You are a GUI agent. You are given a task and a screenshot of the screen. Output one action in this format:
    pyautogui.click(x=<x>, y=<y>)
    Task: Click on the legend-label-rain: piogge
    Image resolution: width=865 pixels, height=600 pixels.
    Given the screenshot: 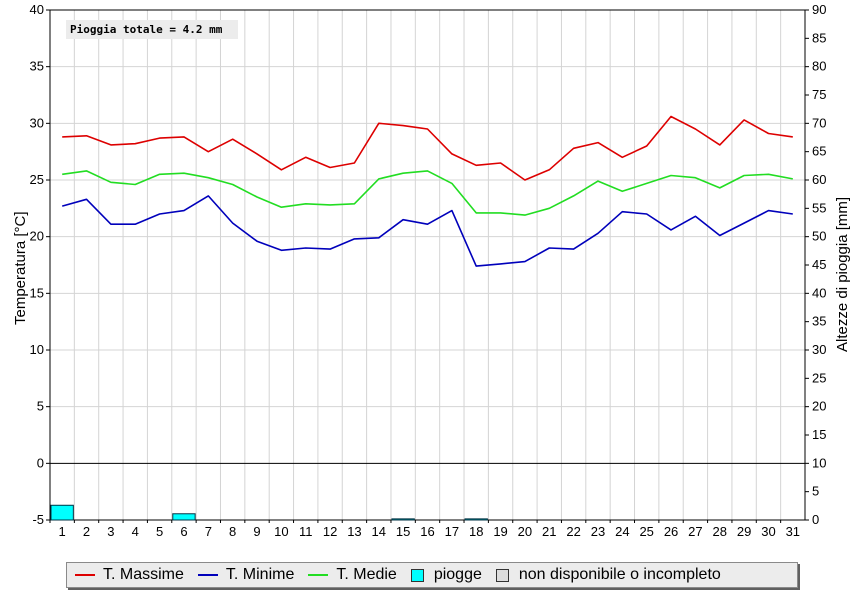 What is the action you would take?
    pyautogui.click(x=457, y=574)
    